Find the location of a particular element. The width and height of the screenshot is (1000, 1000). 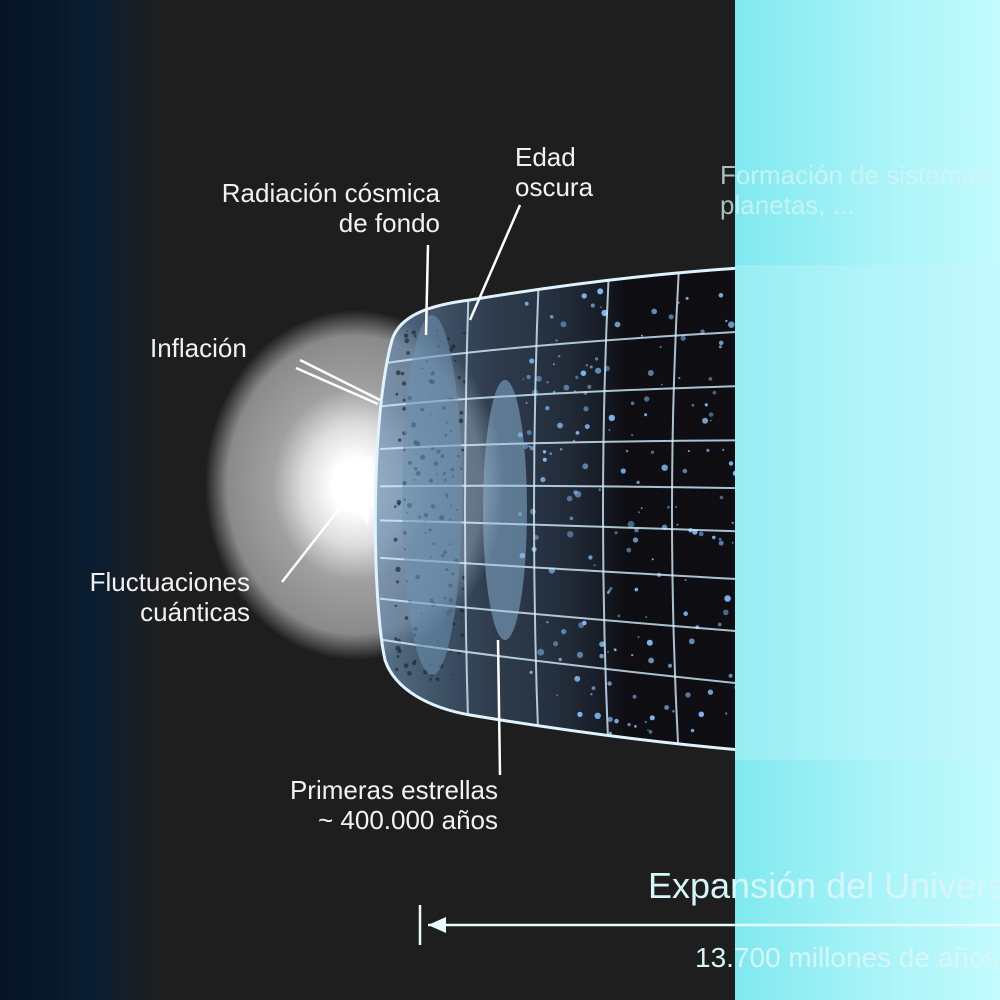

age-label: 13.700 millones de años is located at coordinates (847, 958).